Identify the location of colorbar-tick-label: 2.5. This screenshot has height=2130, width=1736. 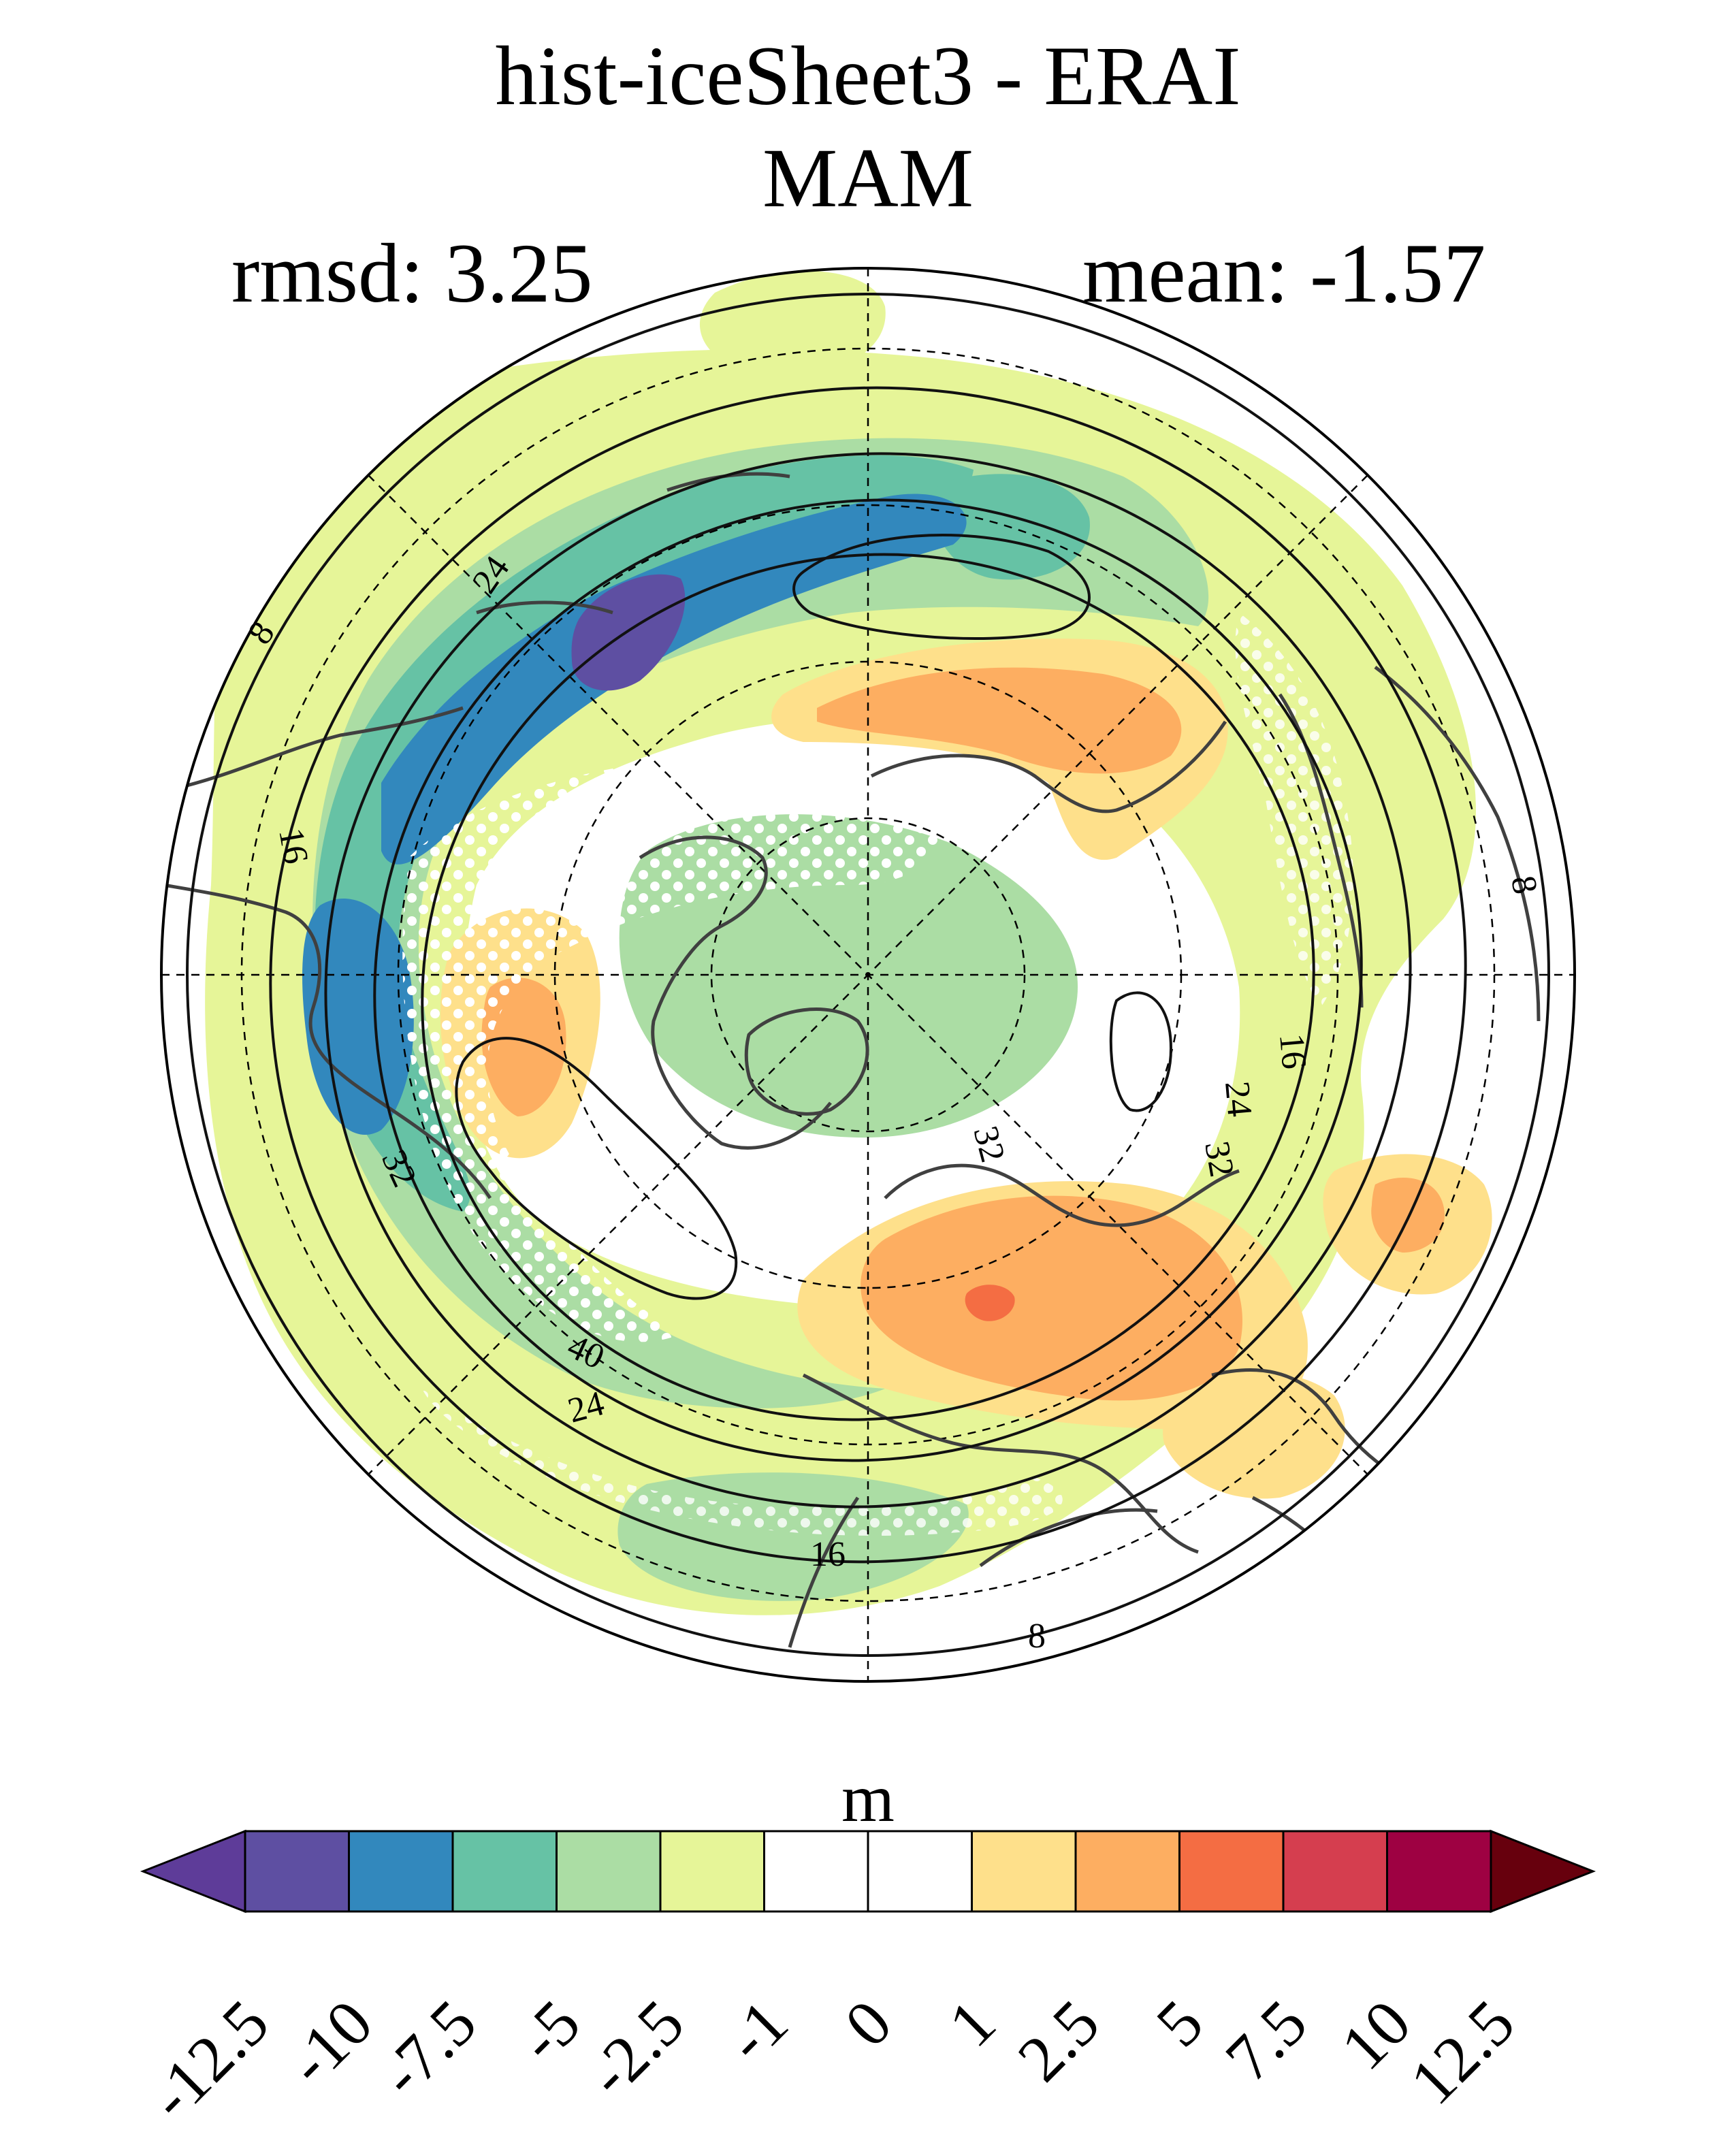
(1058, 2040).